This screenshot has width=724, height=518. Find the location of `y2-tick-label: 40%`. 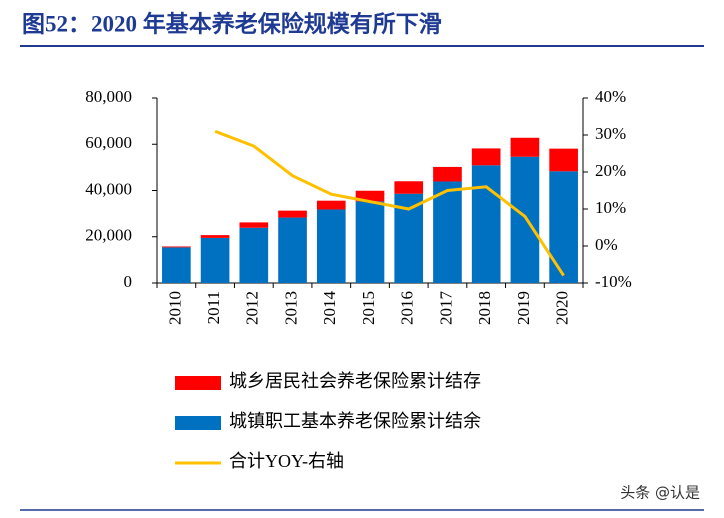

y2-tick-label: 40% is located at coordinates (610, 96).